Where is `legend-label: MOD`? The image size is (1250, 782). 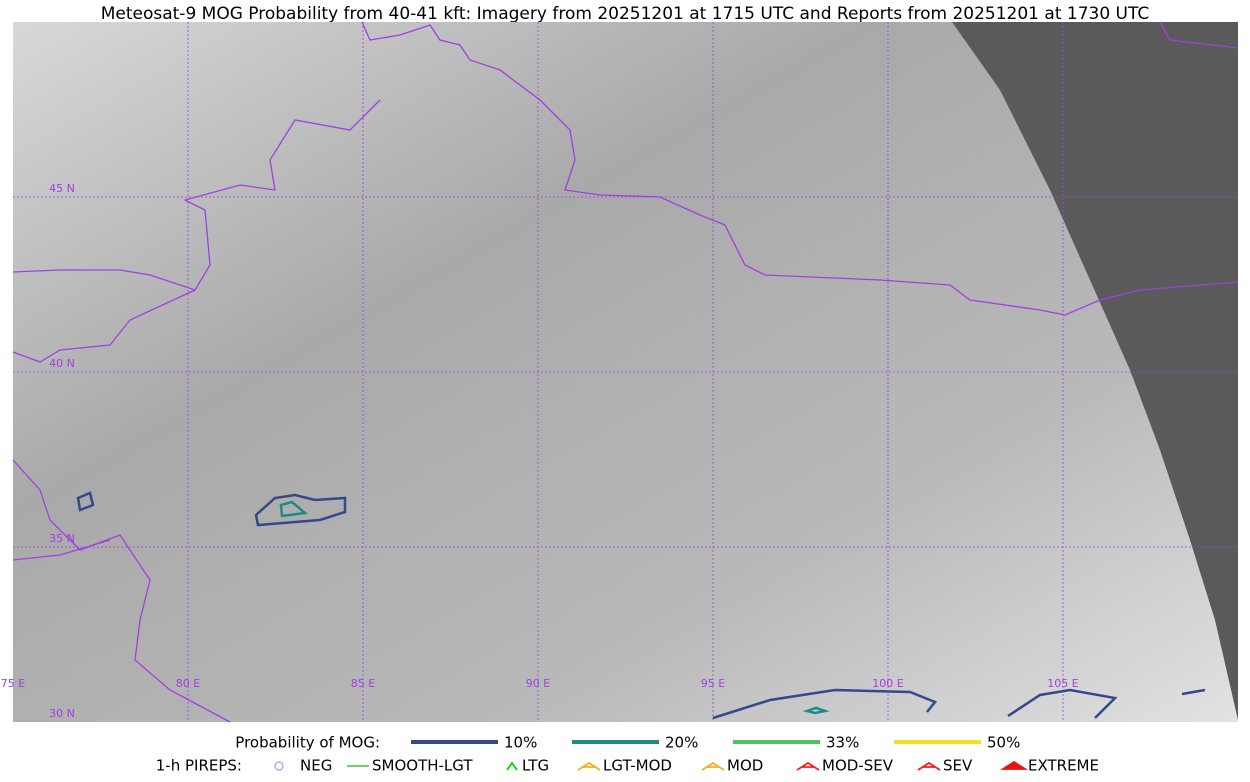 legend-label: MOD is located at coordinates (745, 766).